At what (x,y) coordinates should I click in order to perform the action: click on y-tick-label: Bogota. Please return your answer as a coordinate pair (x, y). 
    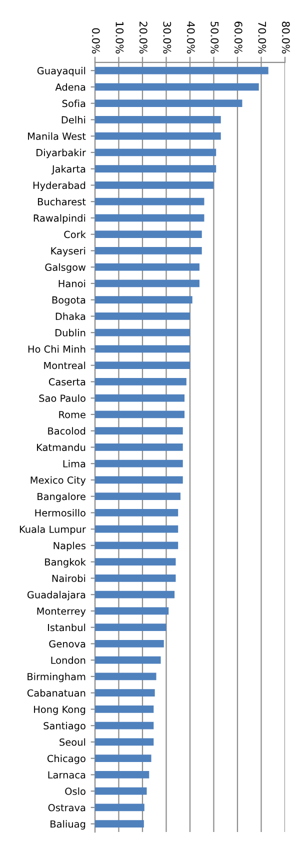
    Looking at the image, I should click on (69, 301).